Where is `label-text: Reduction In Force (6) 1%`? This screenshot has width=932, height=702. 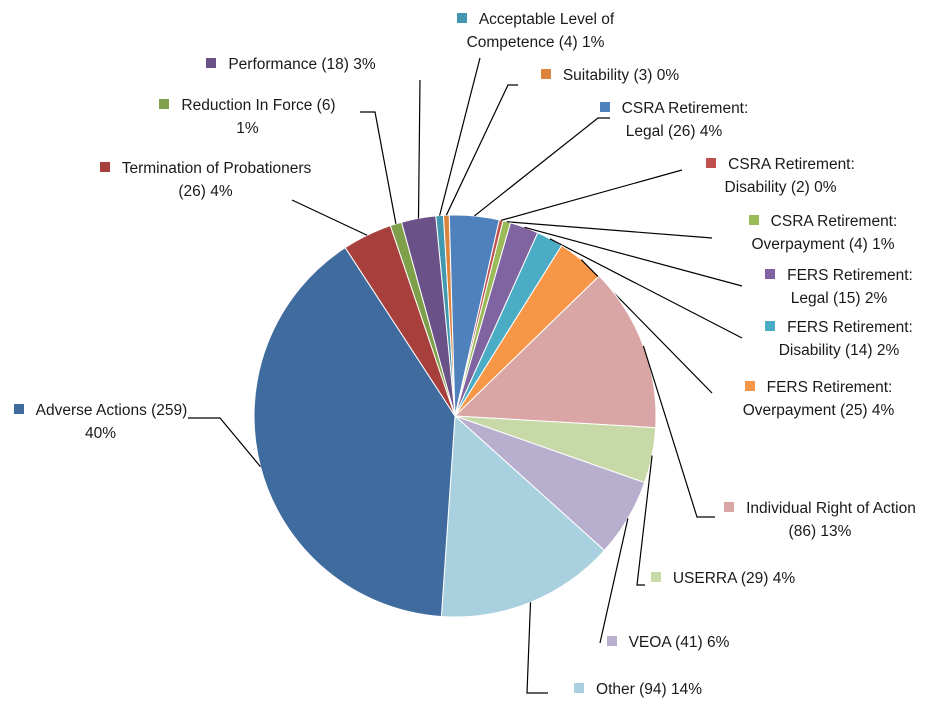 label-text: Reduction In Force (6) 1% is located at coordinates (258, 117).